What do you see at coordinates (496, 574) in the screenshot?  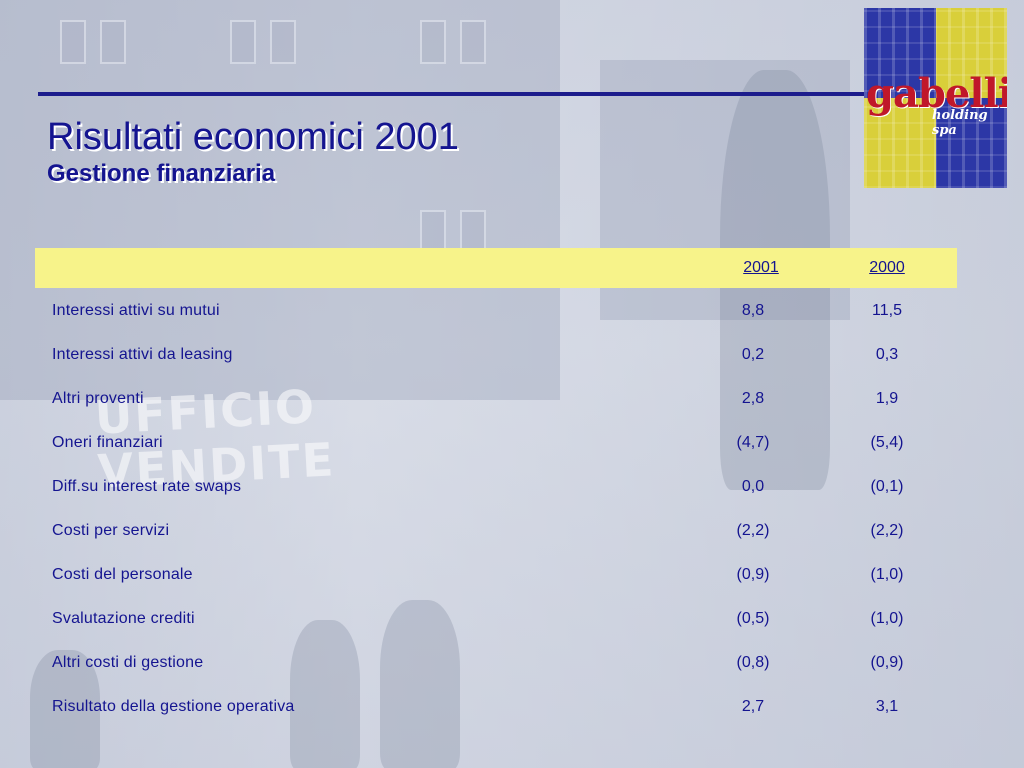 I see `table-row: Costi del personale (0,9) (1,0)` at bounding box center [496, 574].